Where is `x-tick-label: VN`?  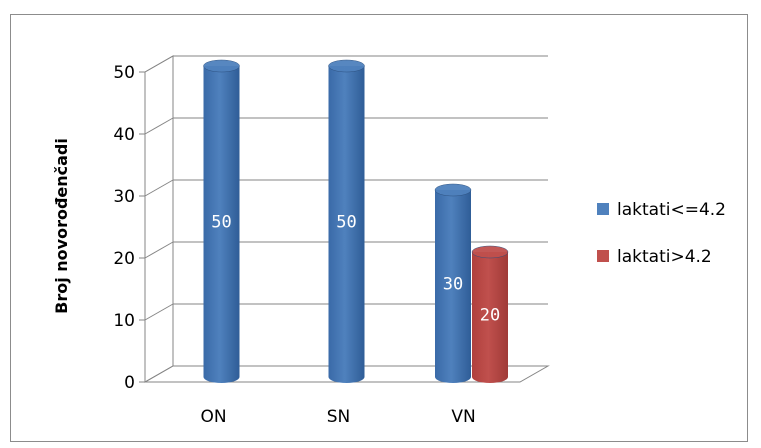
x-tick-label: VN is located at coordinates (463, 417).